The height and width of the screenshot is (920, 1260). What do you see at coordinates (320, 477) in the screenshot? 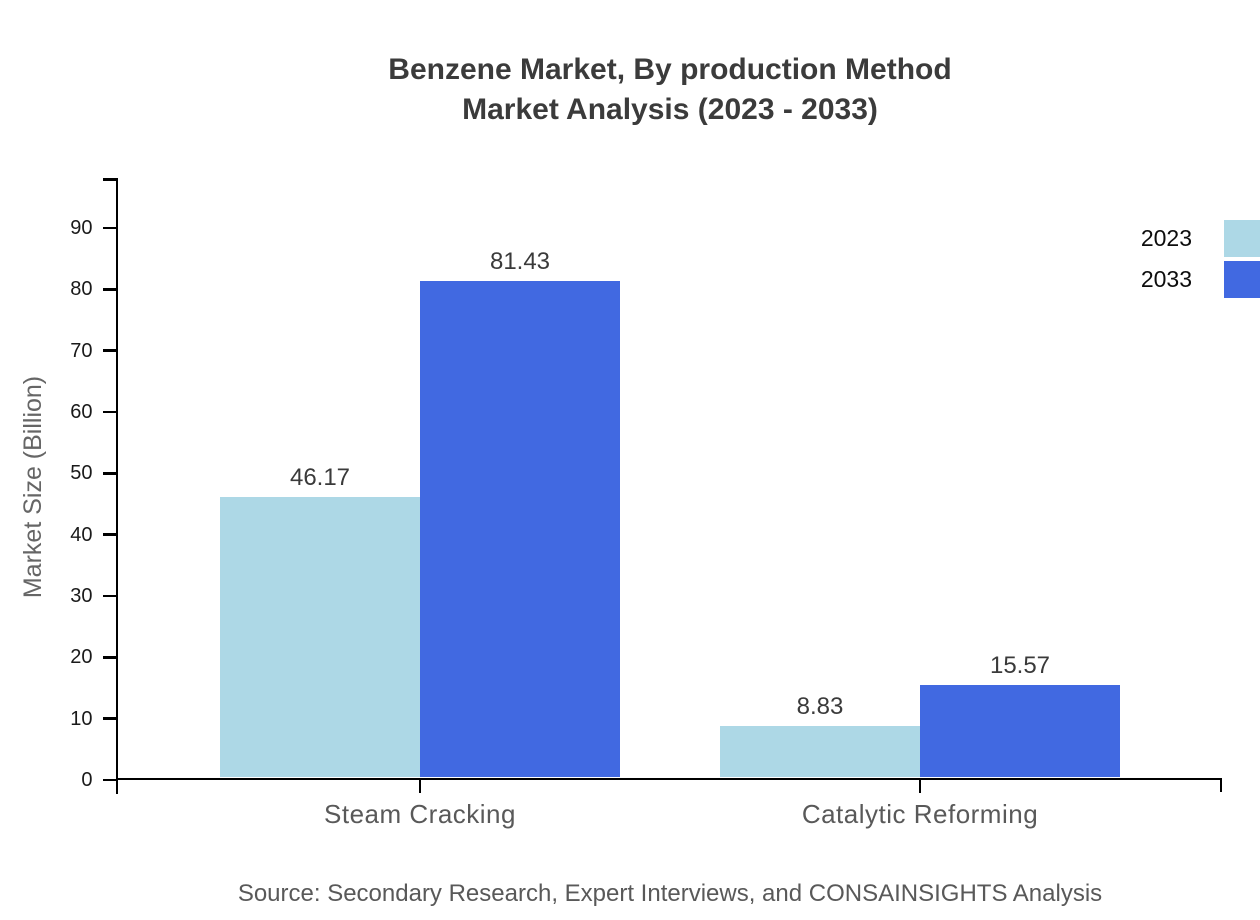
I see `bar-value-label: 46.17` at bounding box center [320, 477].